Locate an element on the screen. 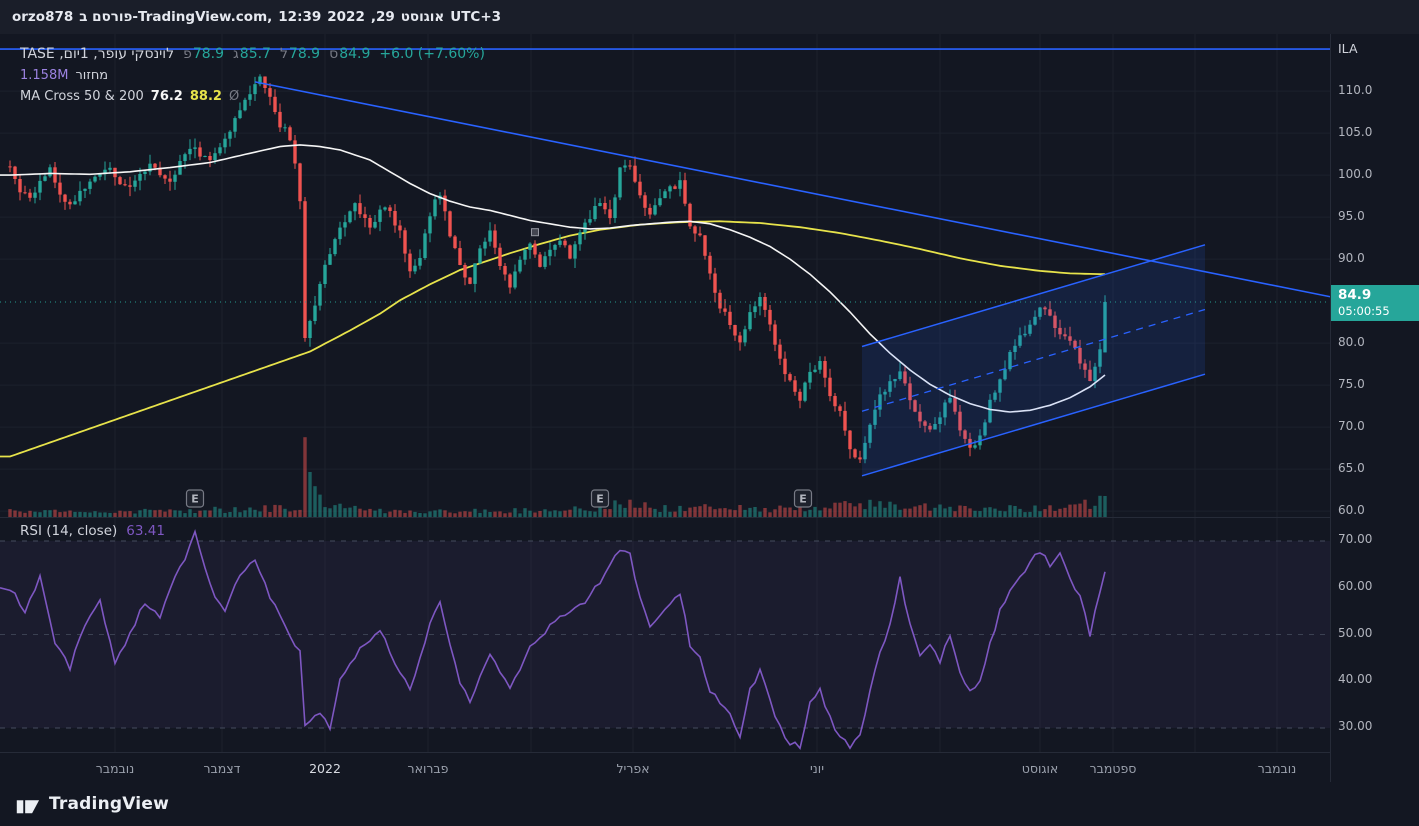 This screenshot has width=1419, height=826. ma-cross-legend-row: MA Cross 50 & 200 76.2 88.2 Ø is located at coordinates (252, 96).